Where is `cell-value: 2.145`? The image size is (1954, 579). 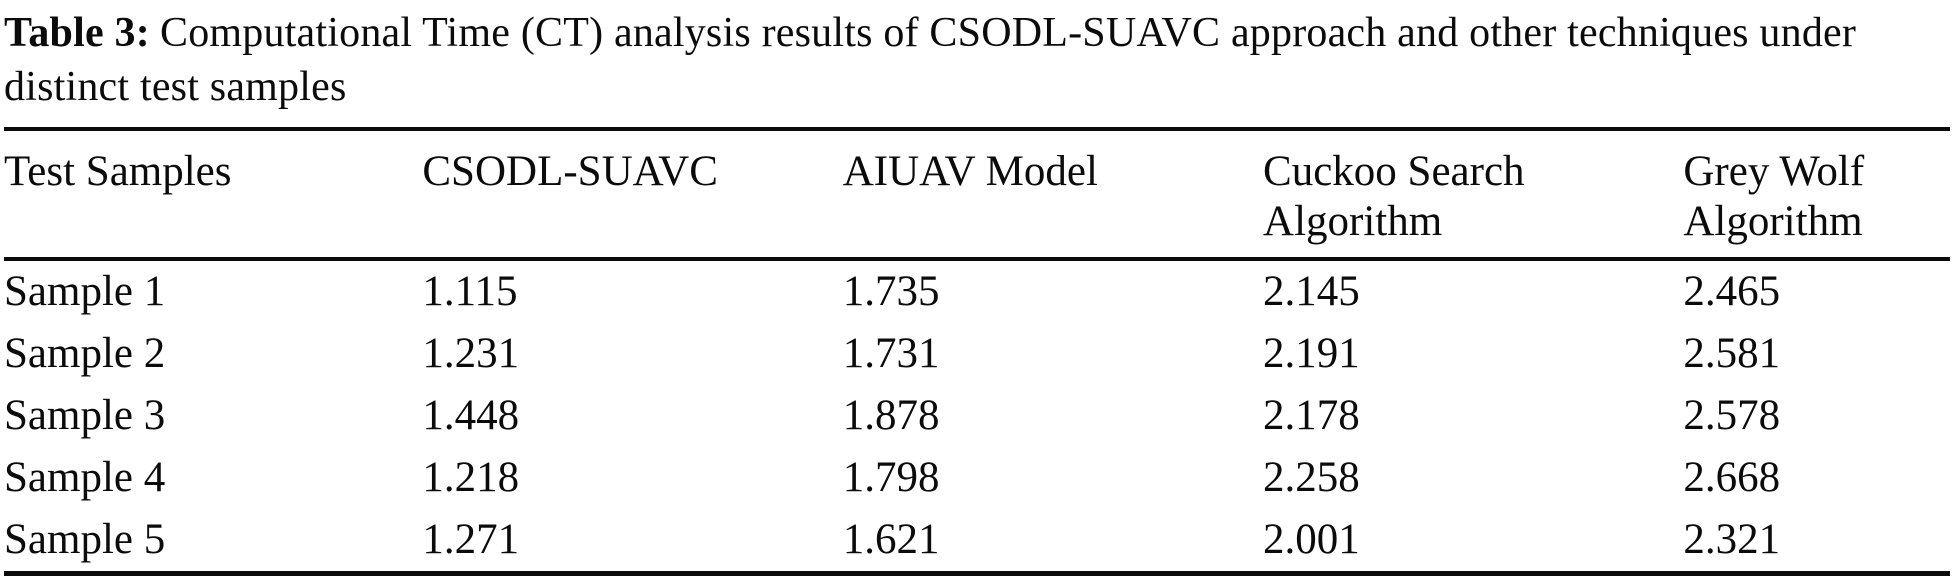
cell-value: 2.145 is located at coordinates (1311, 291).